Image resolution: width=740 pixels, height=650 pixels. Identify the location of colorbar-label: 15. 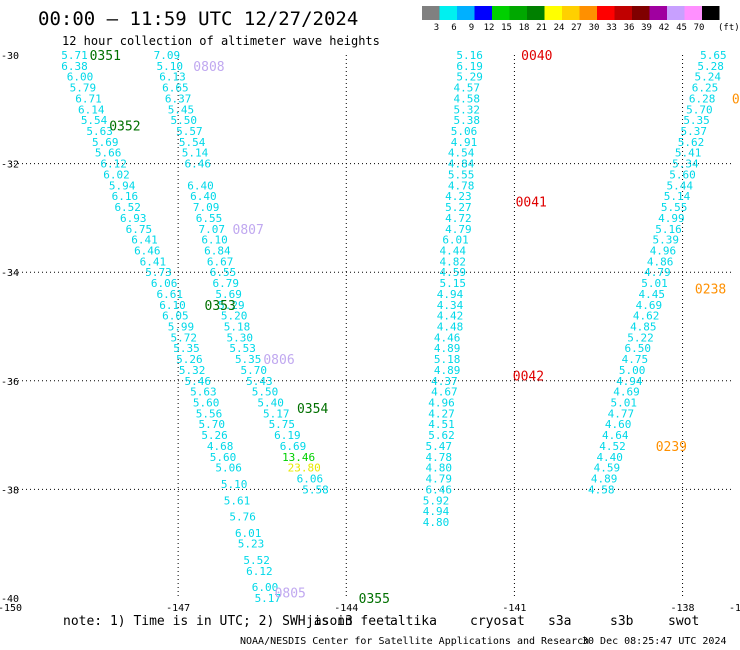
(506, 28).